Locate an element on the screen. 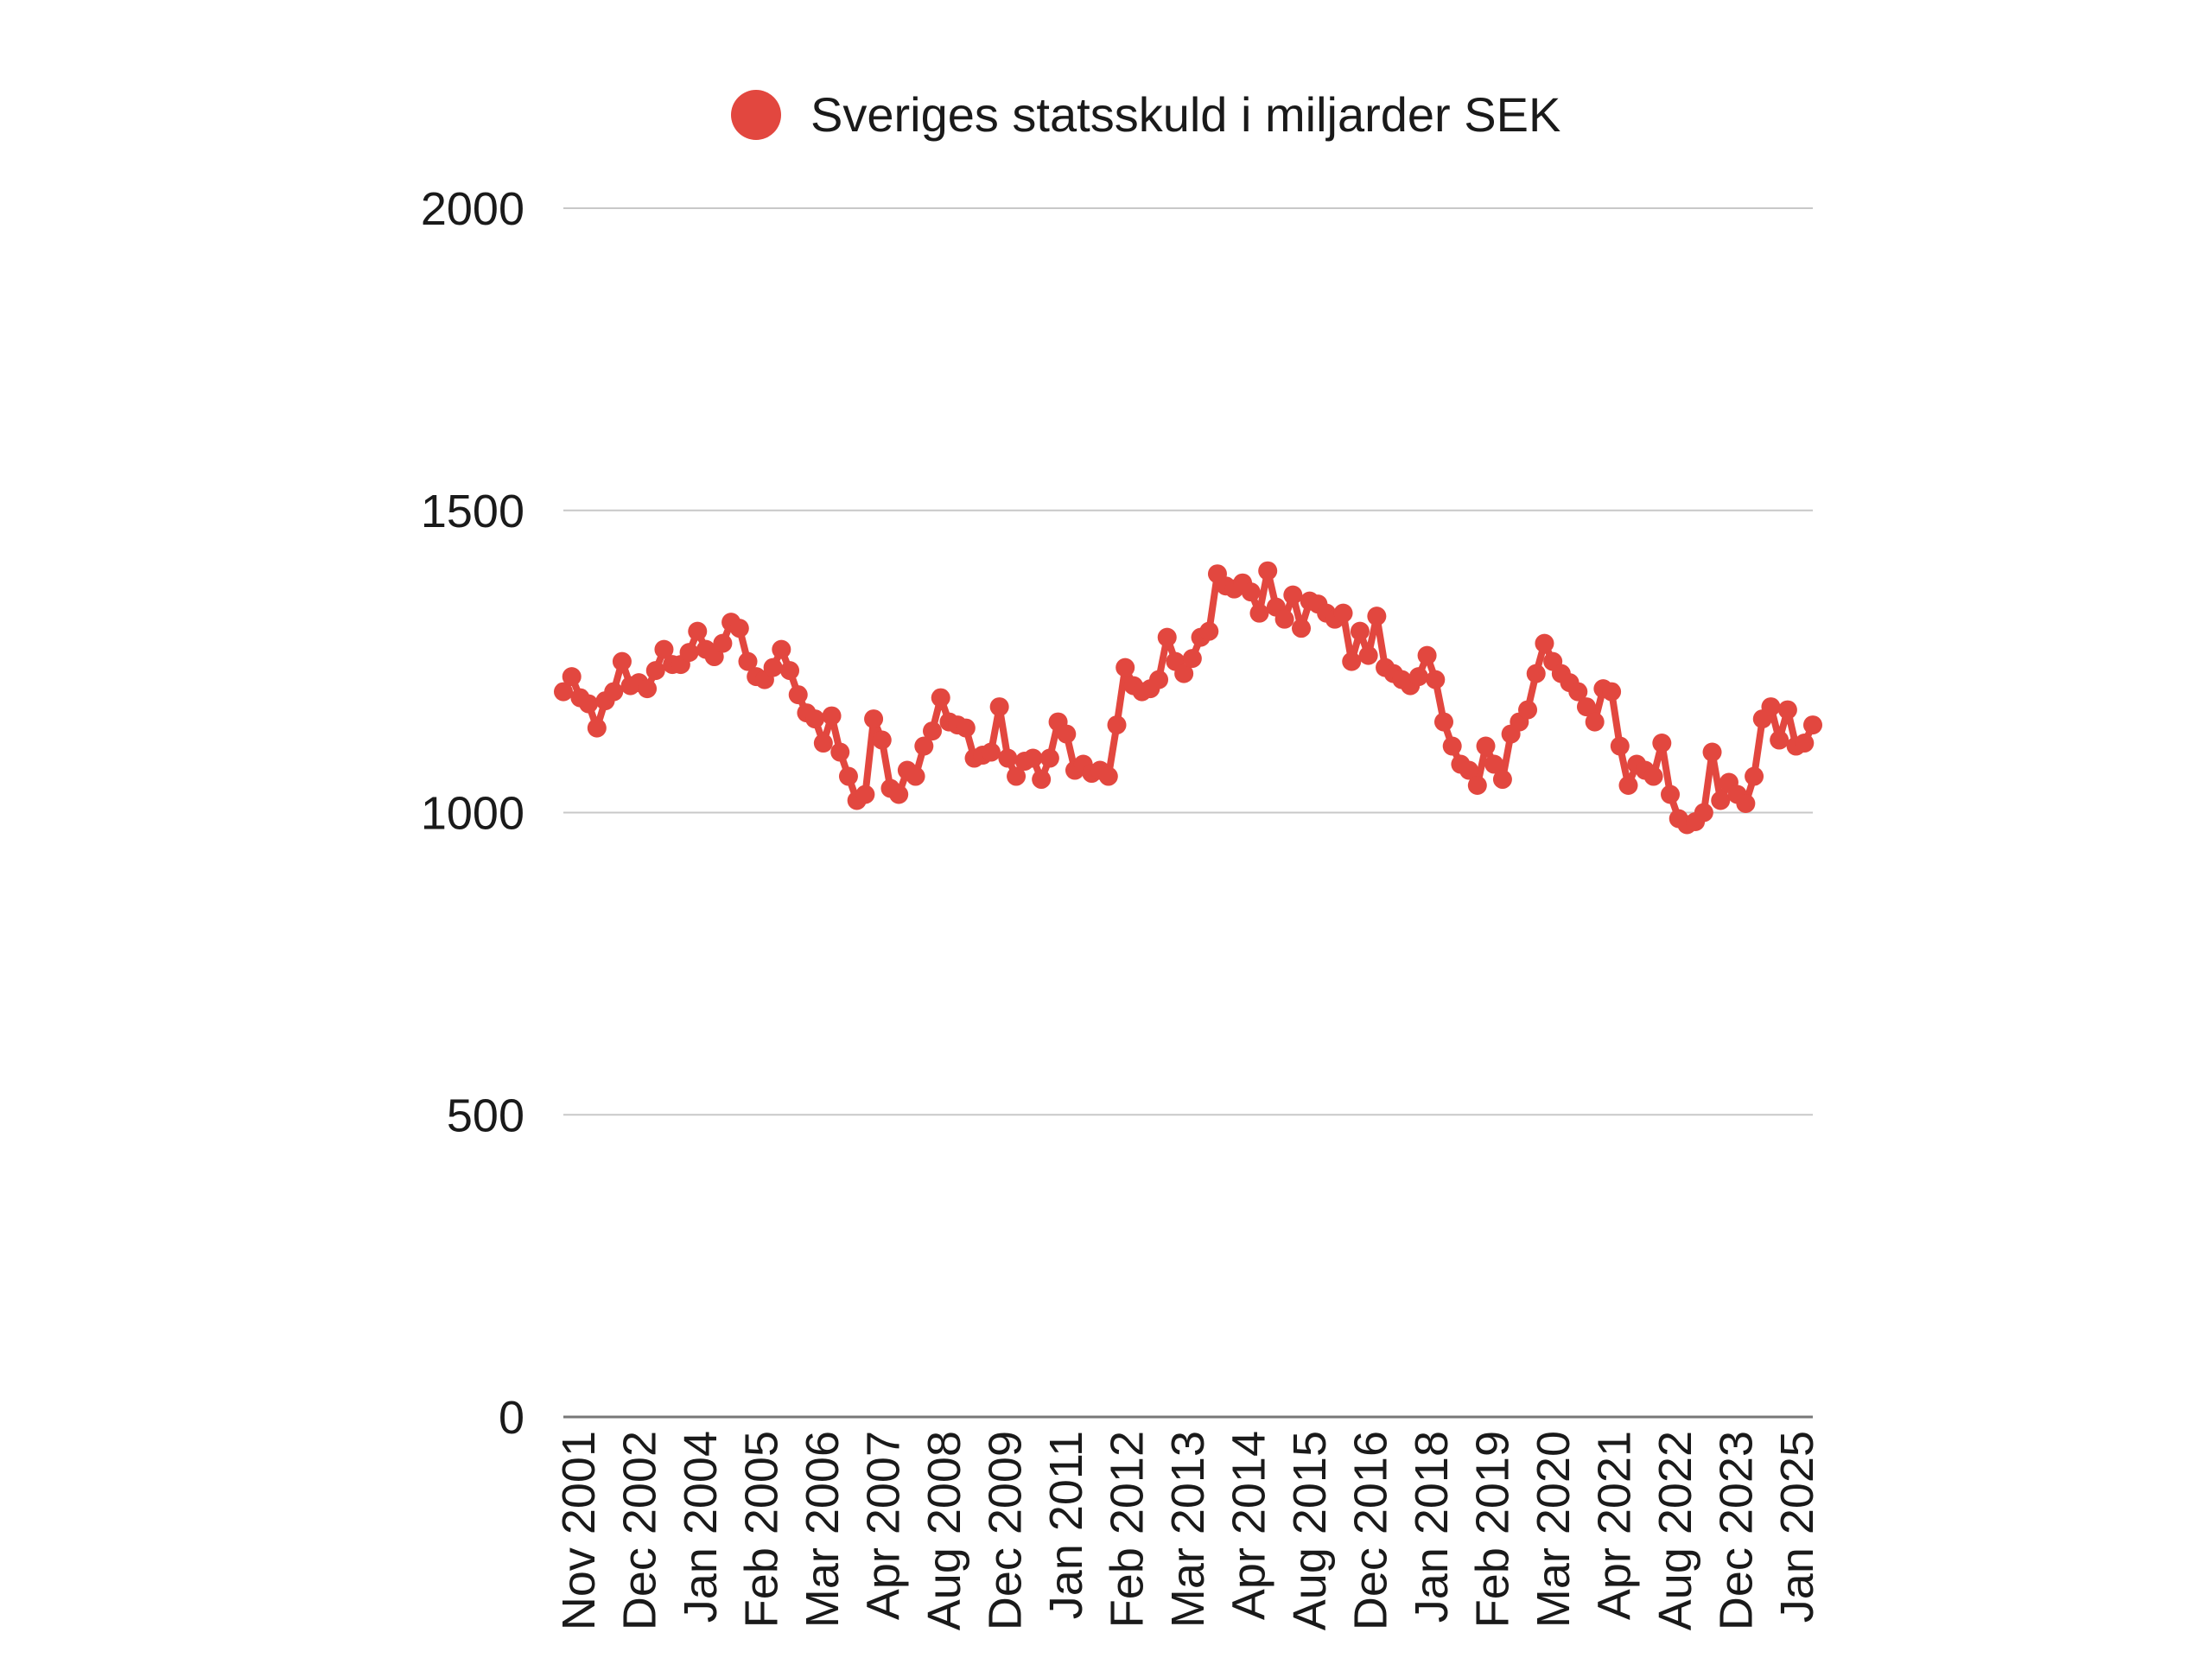  legend-label: Sveriges statsskuld i miljarder SEK is located at coordinates (1185, 114).